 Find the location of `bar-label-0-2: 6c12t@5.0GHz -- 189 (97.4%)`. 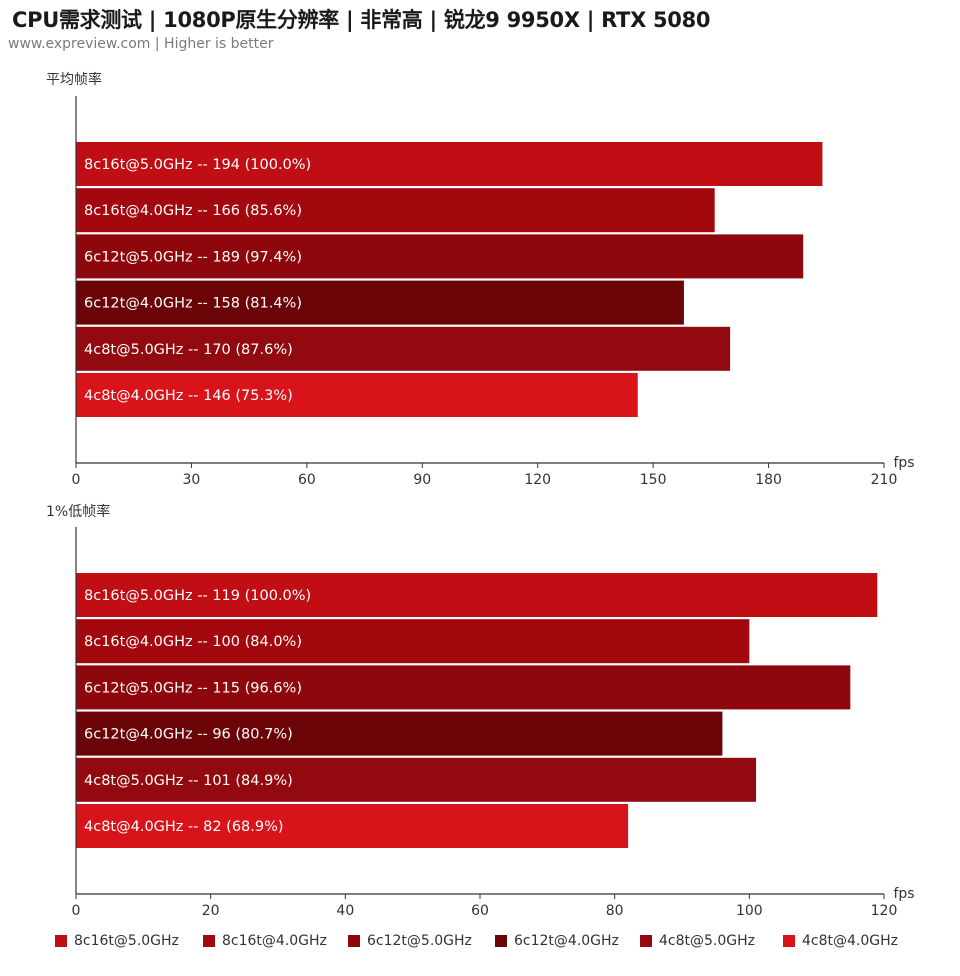

bar-label-0-2: 6c12t@5.0GHz -- 189 (97.4%) is located at coordinates (193, 257).